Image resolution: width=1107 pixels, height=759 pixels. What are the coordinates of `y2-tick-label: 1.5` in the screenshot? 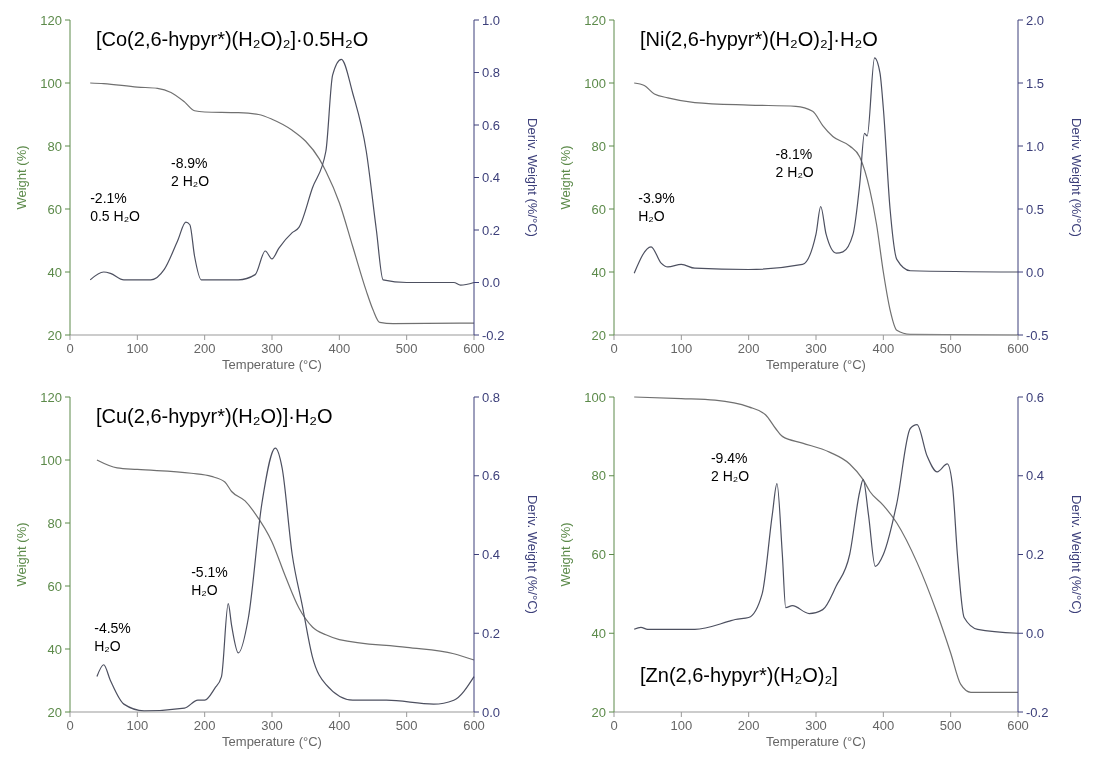 It's located at (1035, 83).